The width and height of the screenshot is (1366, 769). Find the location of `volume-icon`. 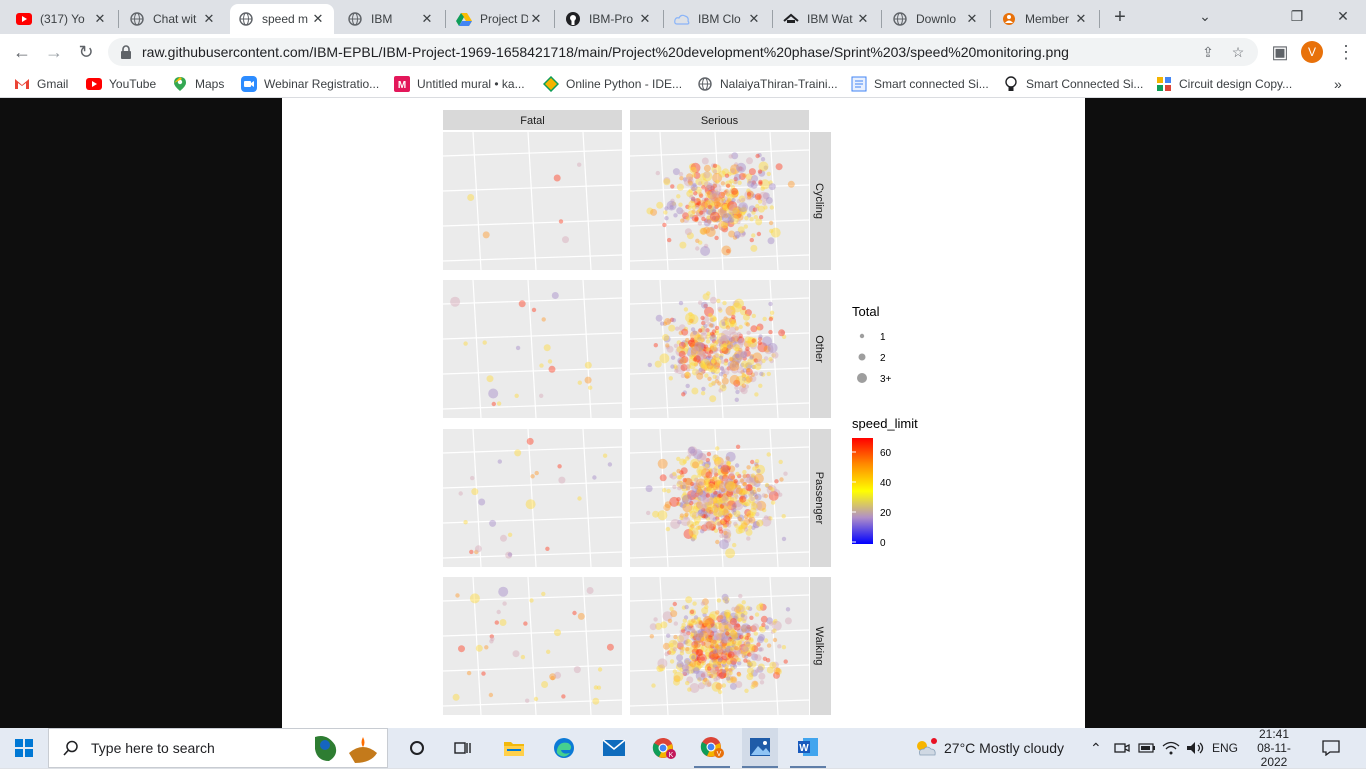

volume-icon is located at coordinates (1195, 748).